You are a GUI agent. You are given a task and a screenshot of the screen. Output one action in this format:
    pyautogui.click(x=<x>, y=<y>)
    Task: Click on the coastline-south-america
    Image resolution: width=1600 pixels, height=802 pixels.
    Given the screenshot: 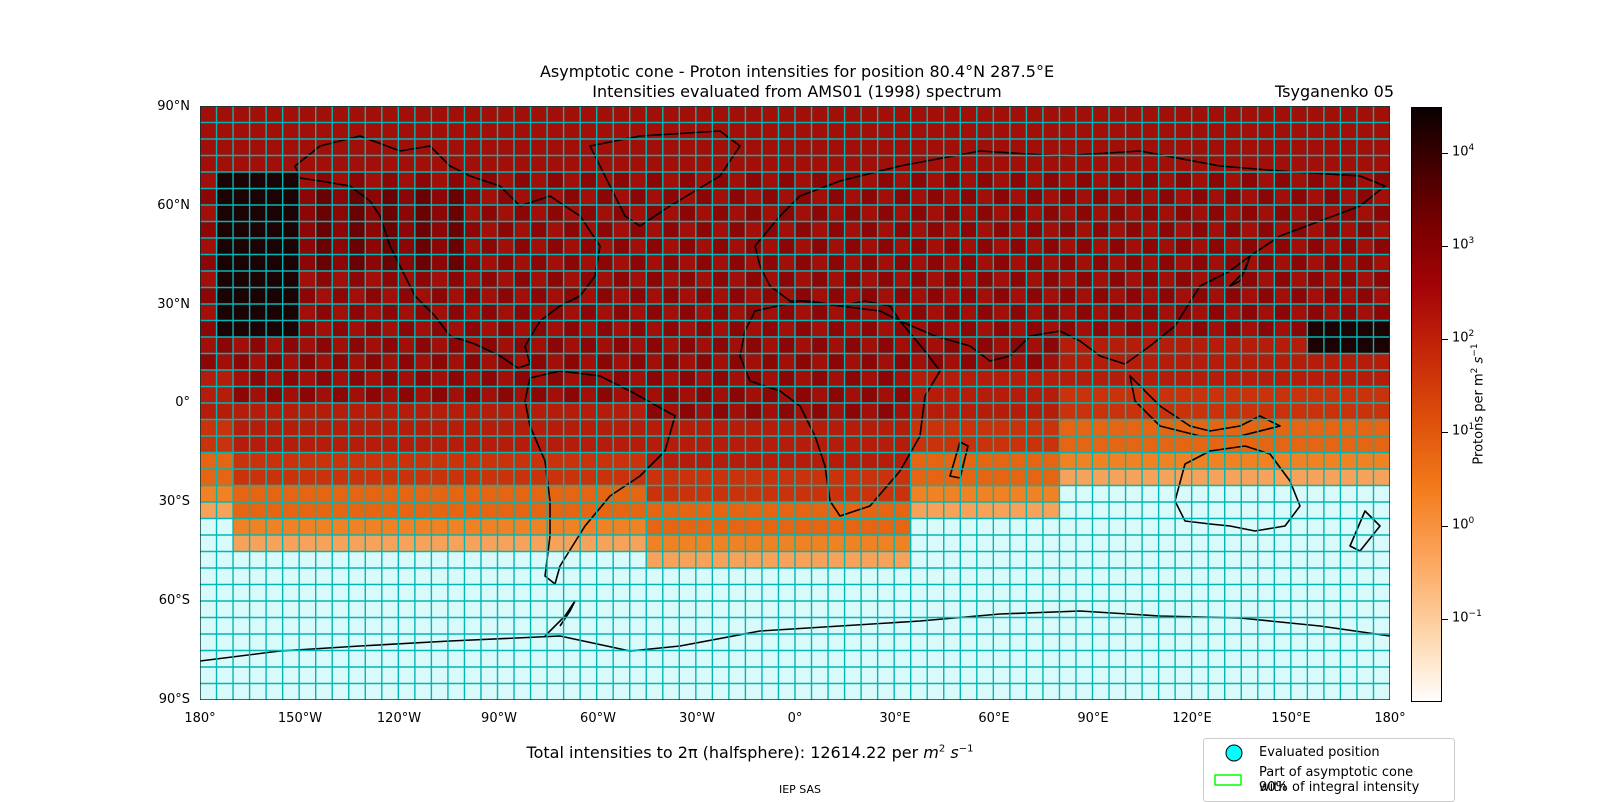 What is the action you would take?
    pyautogui.click(x=600, y=477)
    